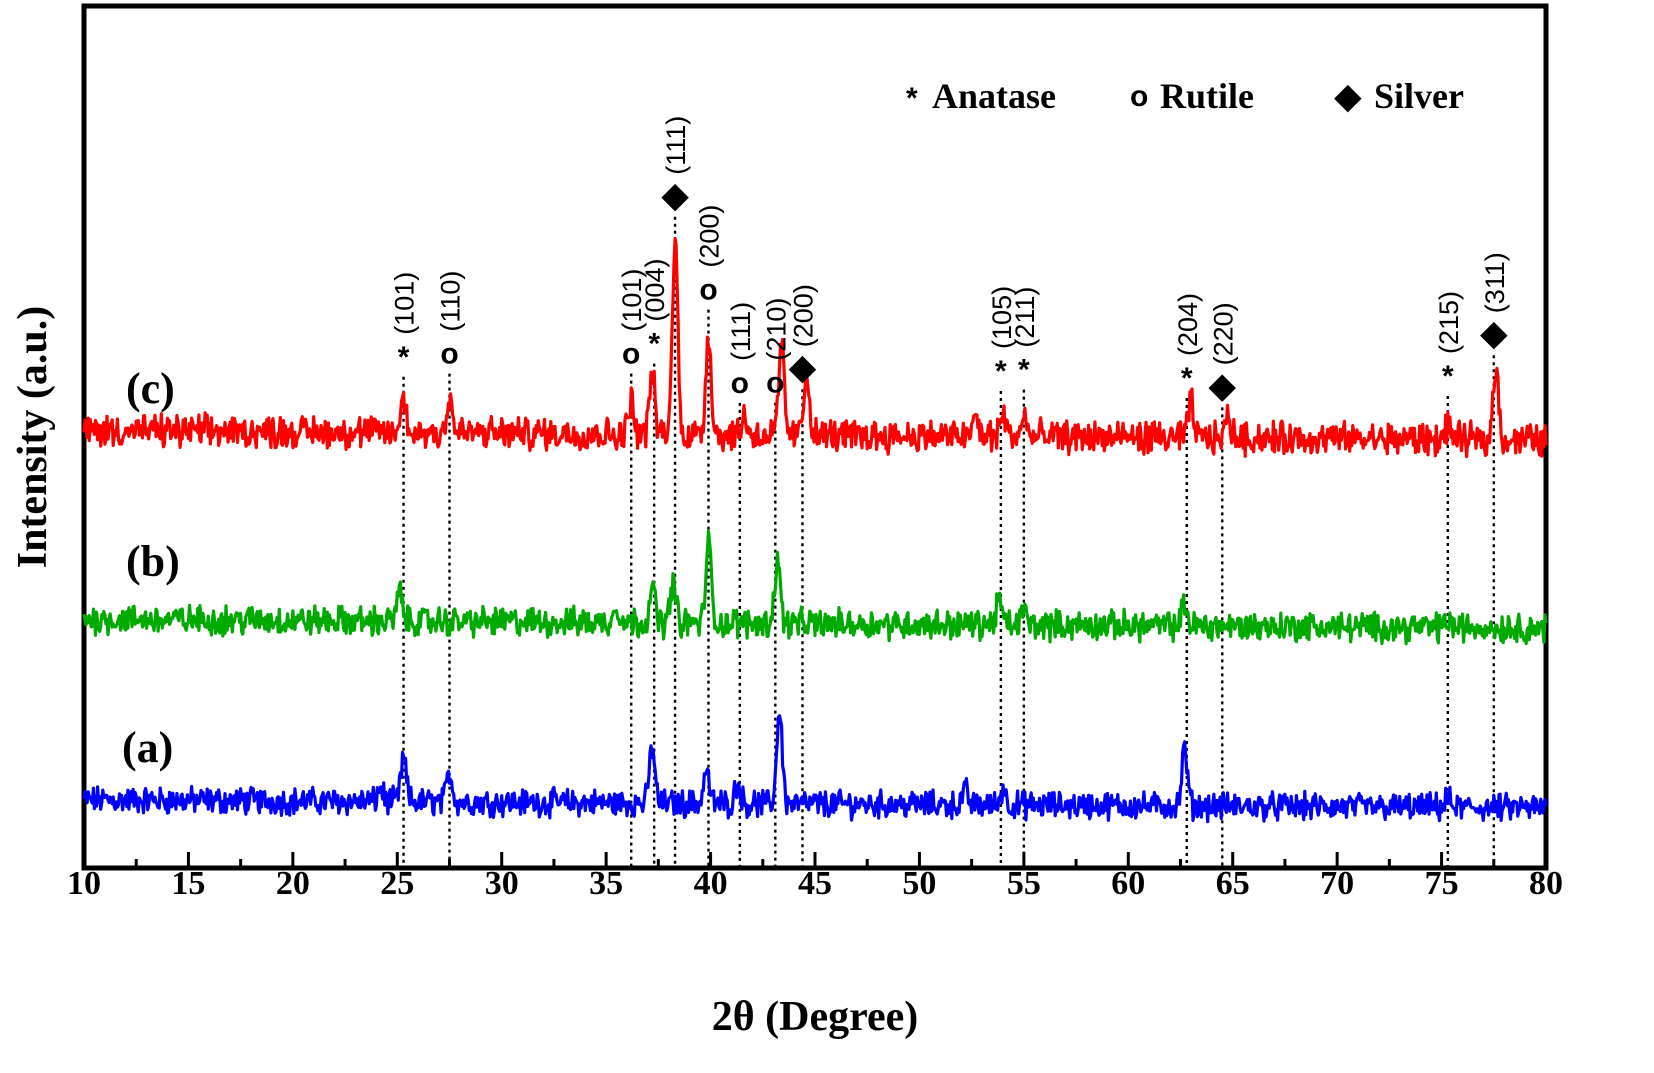 This screenshot has width=1654, height=1073. Describe the element at coordinates (1188, 324) in the screenshot. I see `hkl-label: (204)` at that location.